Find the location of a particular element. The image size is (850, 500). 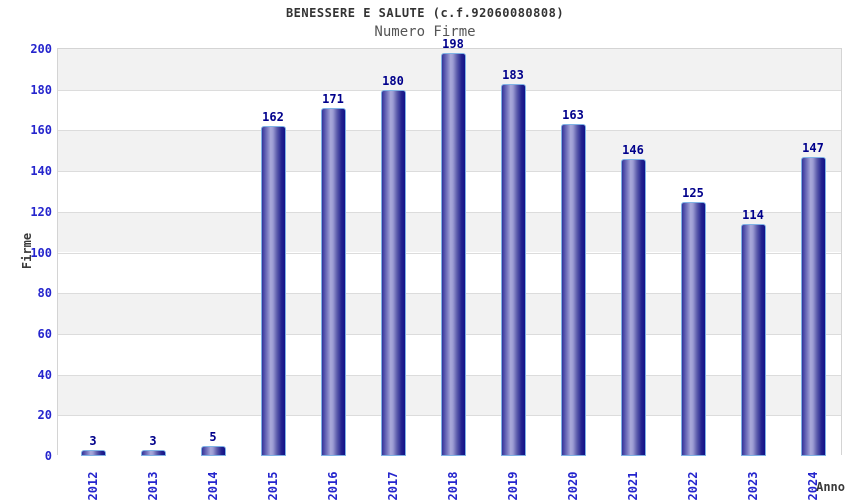

y-tick-label: 160 is located at coordinates (41, 130).